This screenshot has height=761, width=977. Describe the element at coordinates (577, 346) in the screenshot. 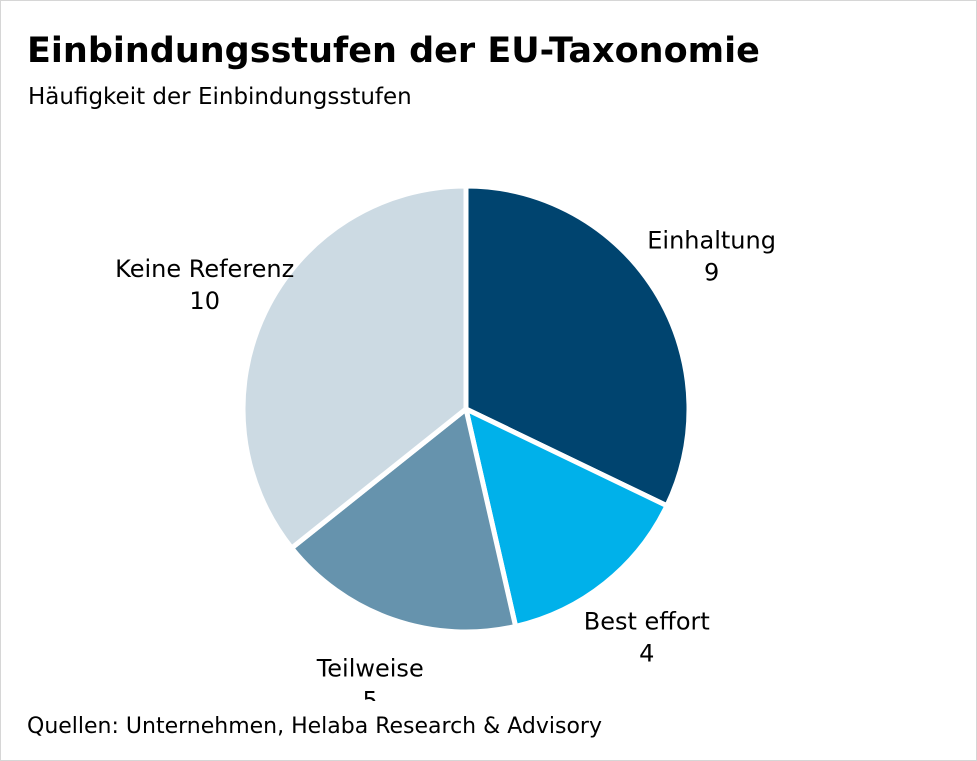

I see `pie-slice-einhaltung` at that location.